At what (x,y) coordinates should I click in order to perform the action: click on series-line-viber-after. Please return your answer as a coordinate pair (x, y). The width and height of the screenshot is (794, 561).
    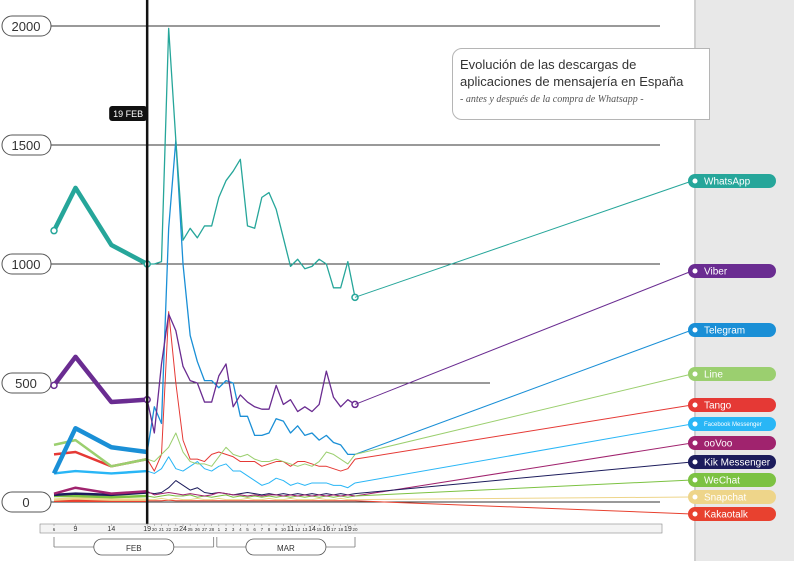
    Looking at the image, I should click on (251, 373).